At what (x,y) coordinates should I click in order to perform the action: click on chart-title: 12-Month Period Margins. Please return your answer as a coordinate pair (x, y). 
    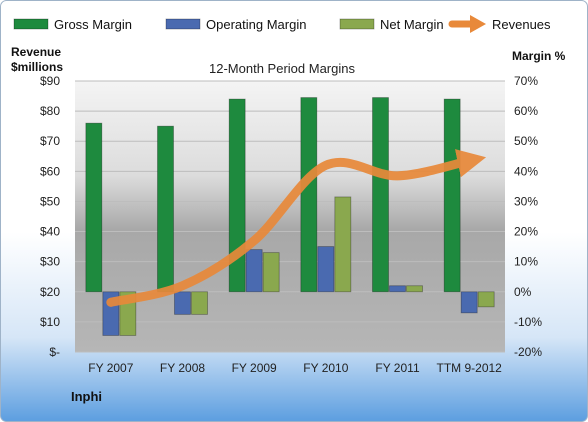
    Looking at the image, I should click on (282, 68).